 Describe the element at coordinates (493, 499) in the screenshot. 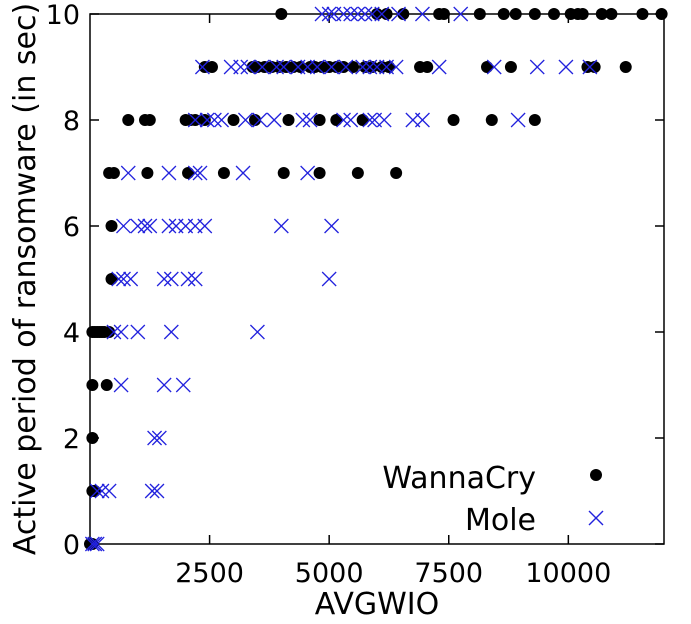

I see `legend: WannaCry Mole` at that location.